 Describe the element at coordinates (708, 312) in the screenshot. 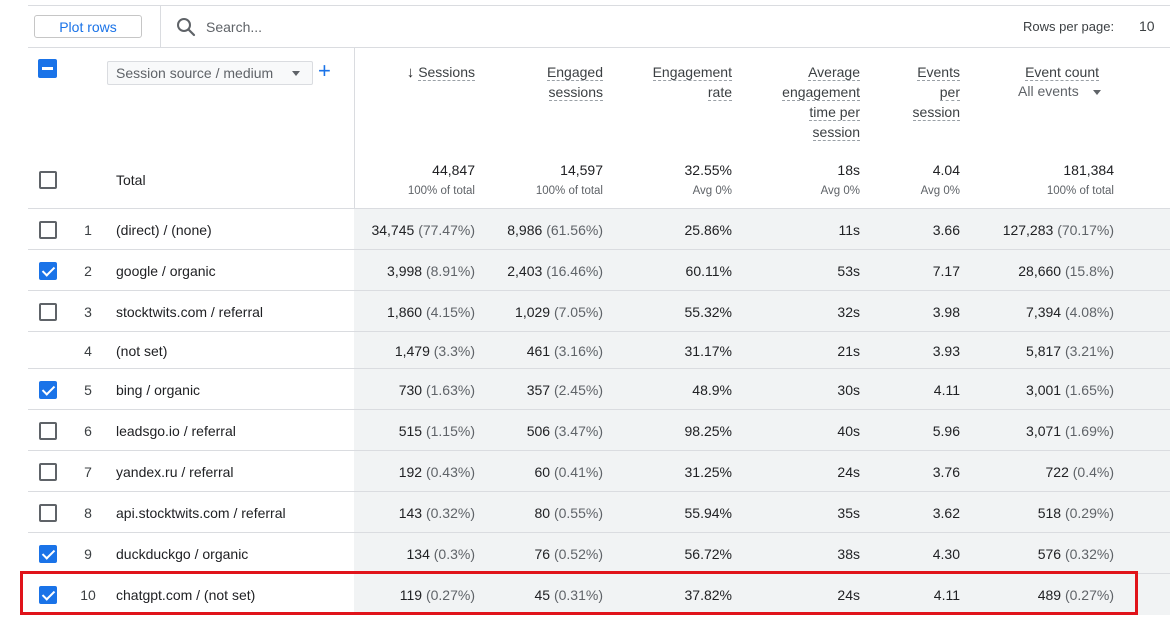

I see `cell-engrate: 55.32%` at that location.